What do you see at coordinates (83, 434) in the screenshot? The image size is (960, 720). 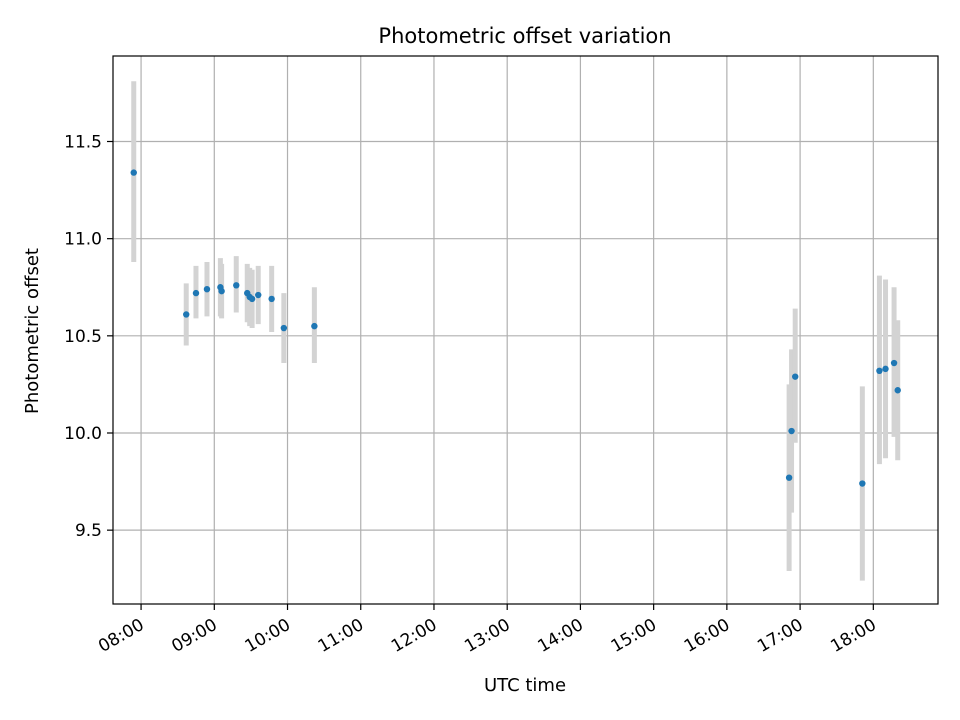 I see `y-tick-label: 10.0` at bounding box center [83, 434].